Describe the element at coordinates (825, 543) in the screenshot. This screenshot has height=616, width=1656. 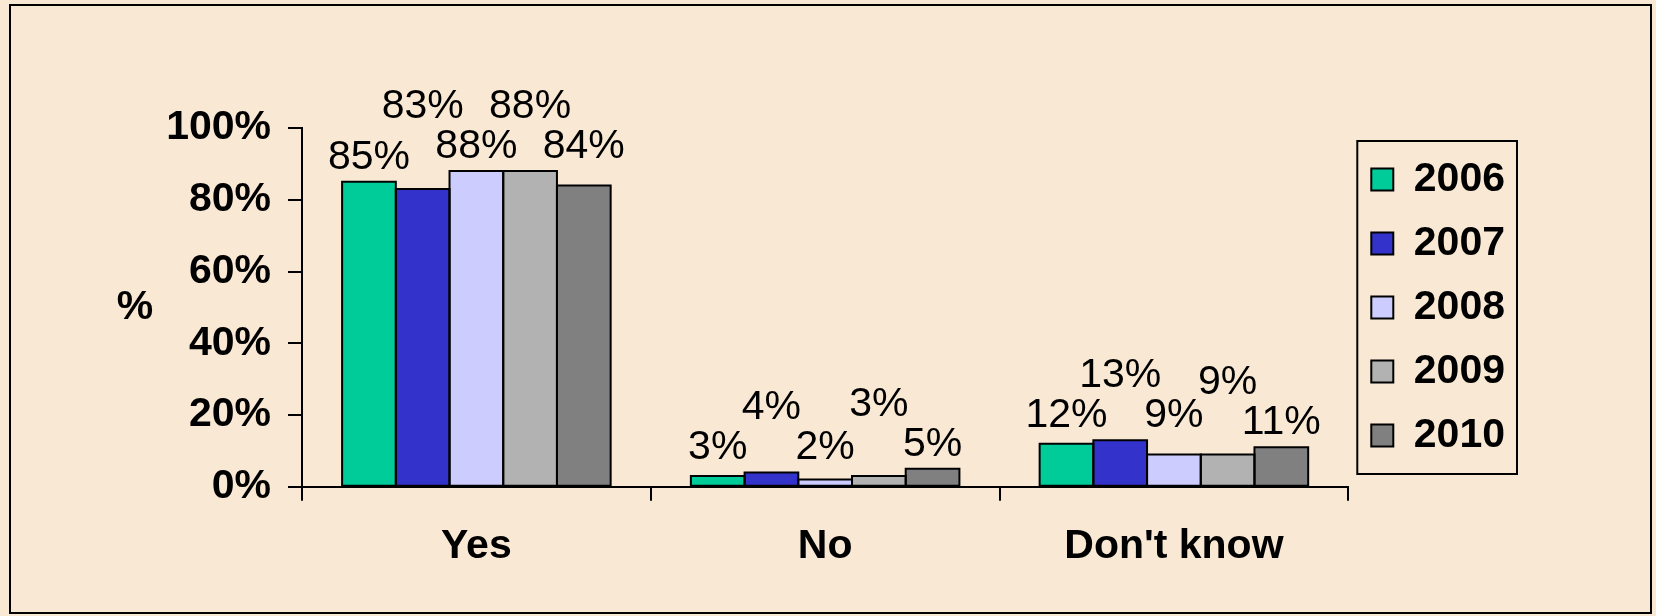
I see `x-tick-label: No` at that location.